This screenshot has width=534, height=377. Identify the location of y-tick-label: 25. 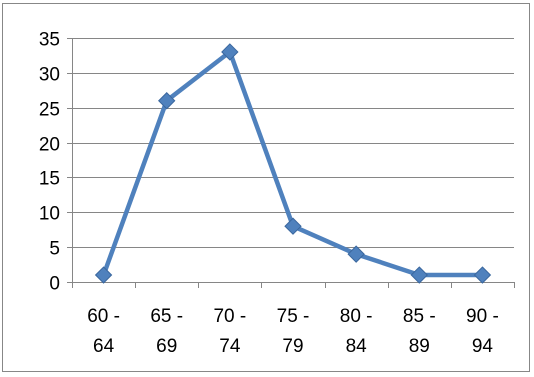
(49, 110).